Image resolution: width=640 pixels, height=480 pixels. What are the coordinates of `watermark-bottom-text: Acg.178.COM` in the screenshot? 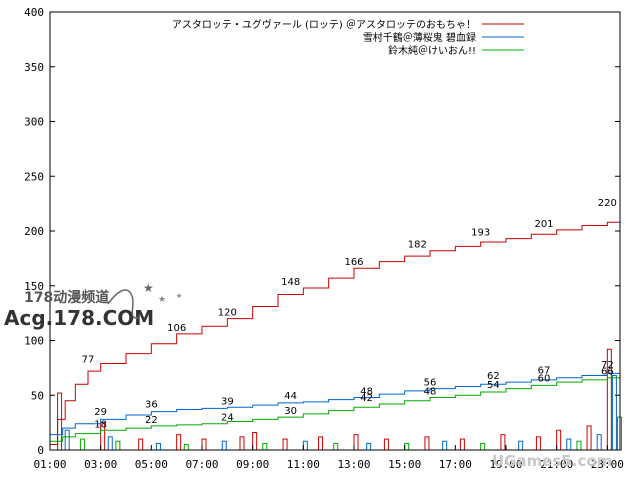 It's located at (79, 318).